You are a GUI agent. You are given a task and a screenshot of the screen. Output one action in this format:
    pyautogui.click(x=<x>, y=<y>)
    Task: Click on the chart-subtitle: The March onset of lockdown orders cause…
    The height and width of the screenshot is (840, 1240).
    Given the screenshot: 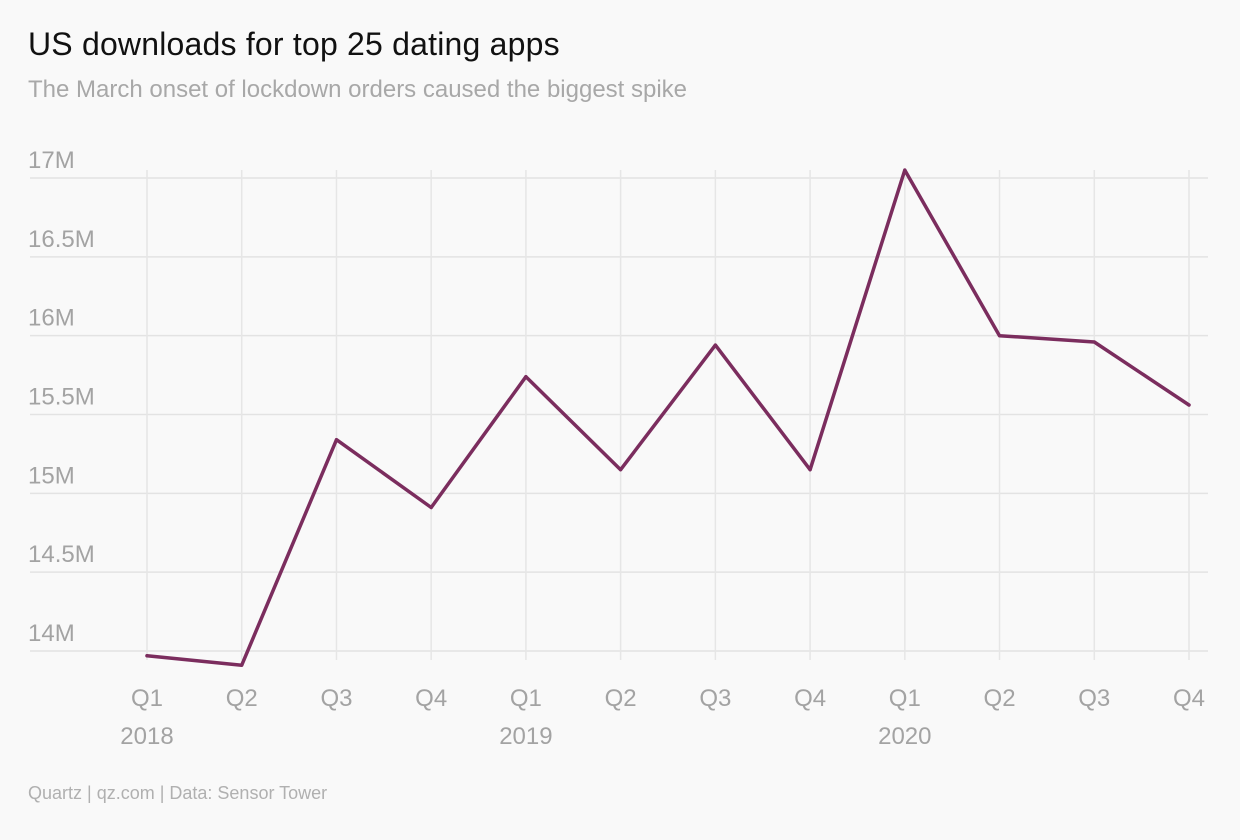 What is the action you would take?
    pyautogui.click(x=358, y=89)
    